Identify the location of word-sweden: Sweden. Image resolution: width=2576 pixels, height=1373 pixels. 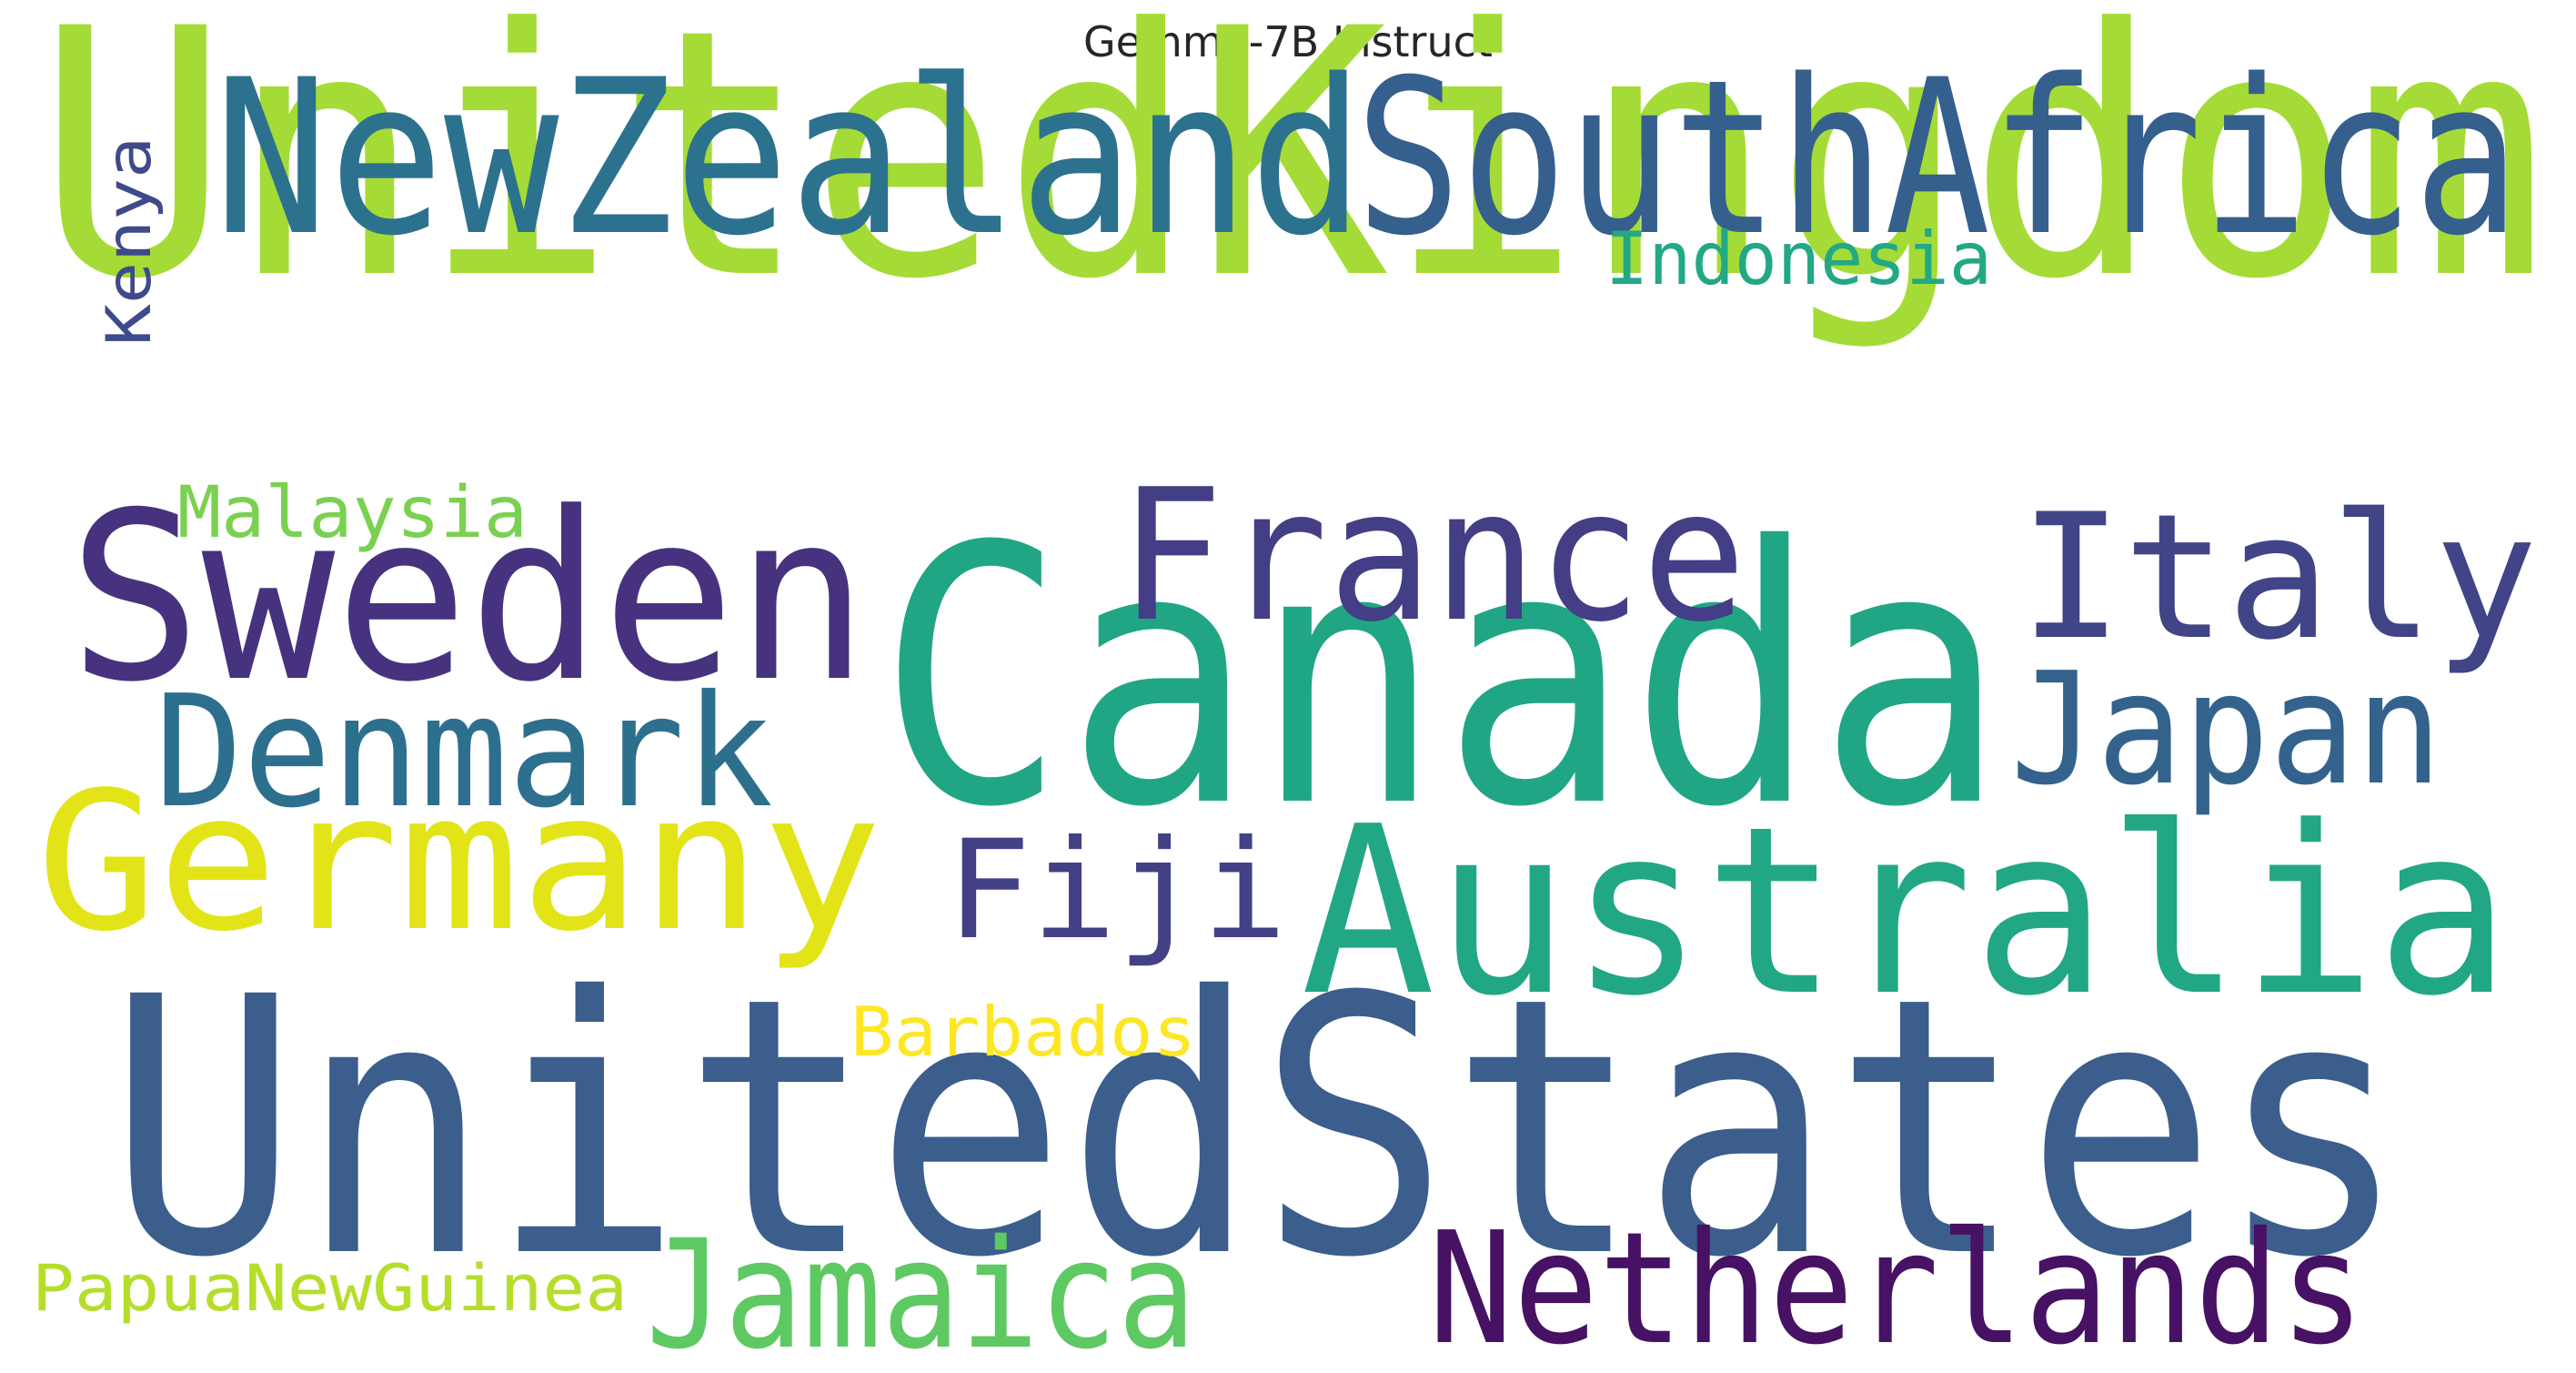
(468, 598).